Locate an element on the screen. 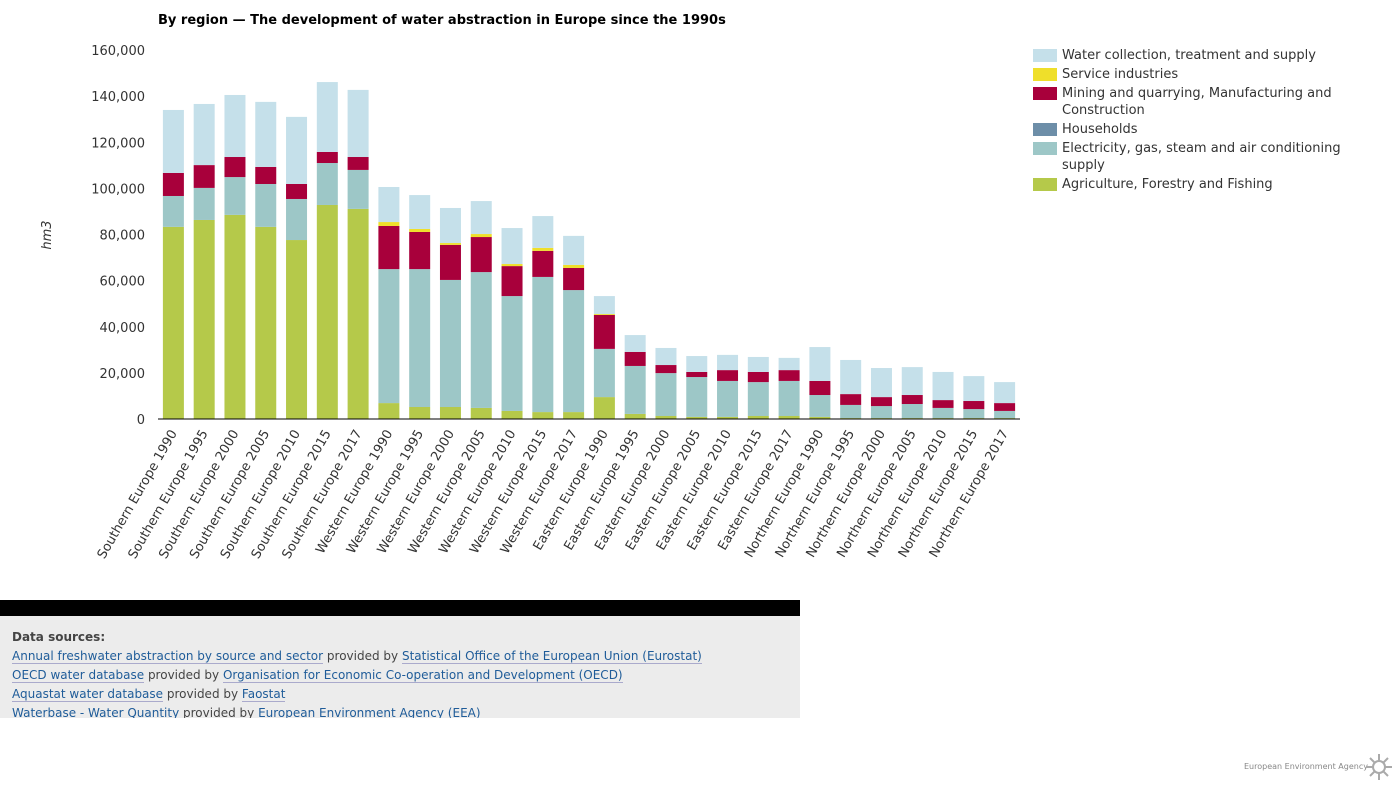 This screenshot has width=1400, height=808. logo: European Environment Agency is located at coordinates (1318, 767).